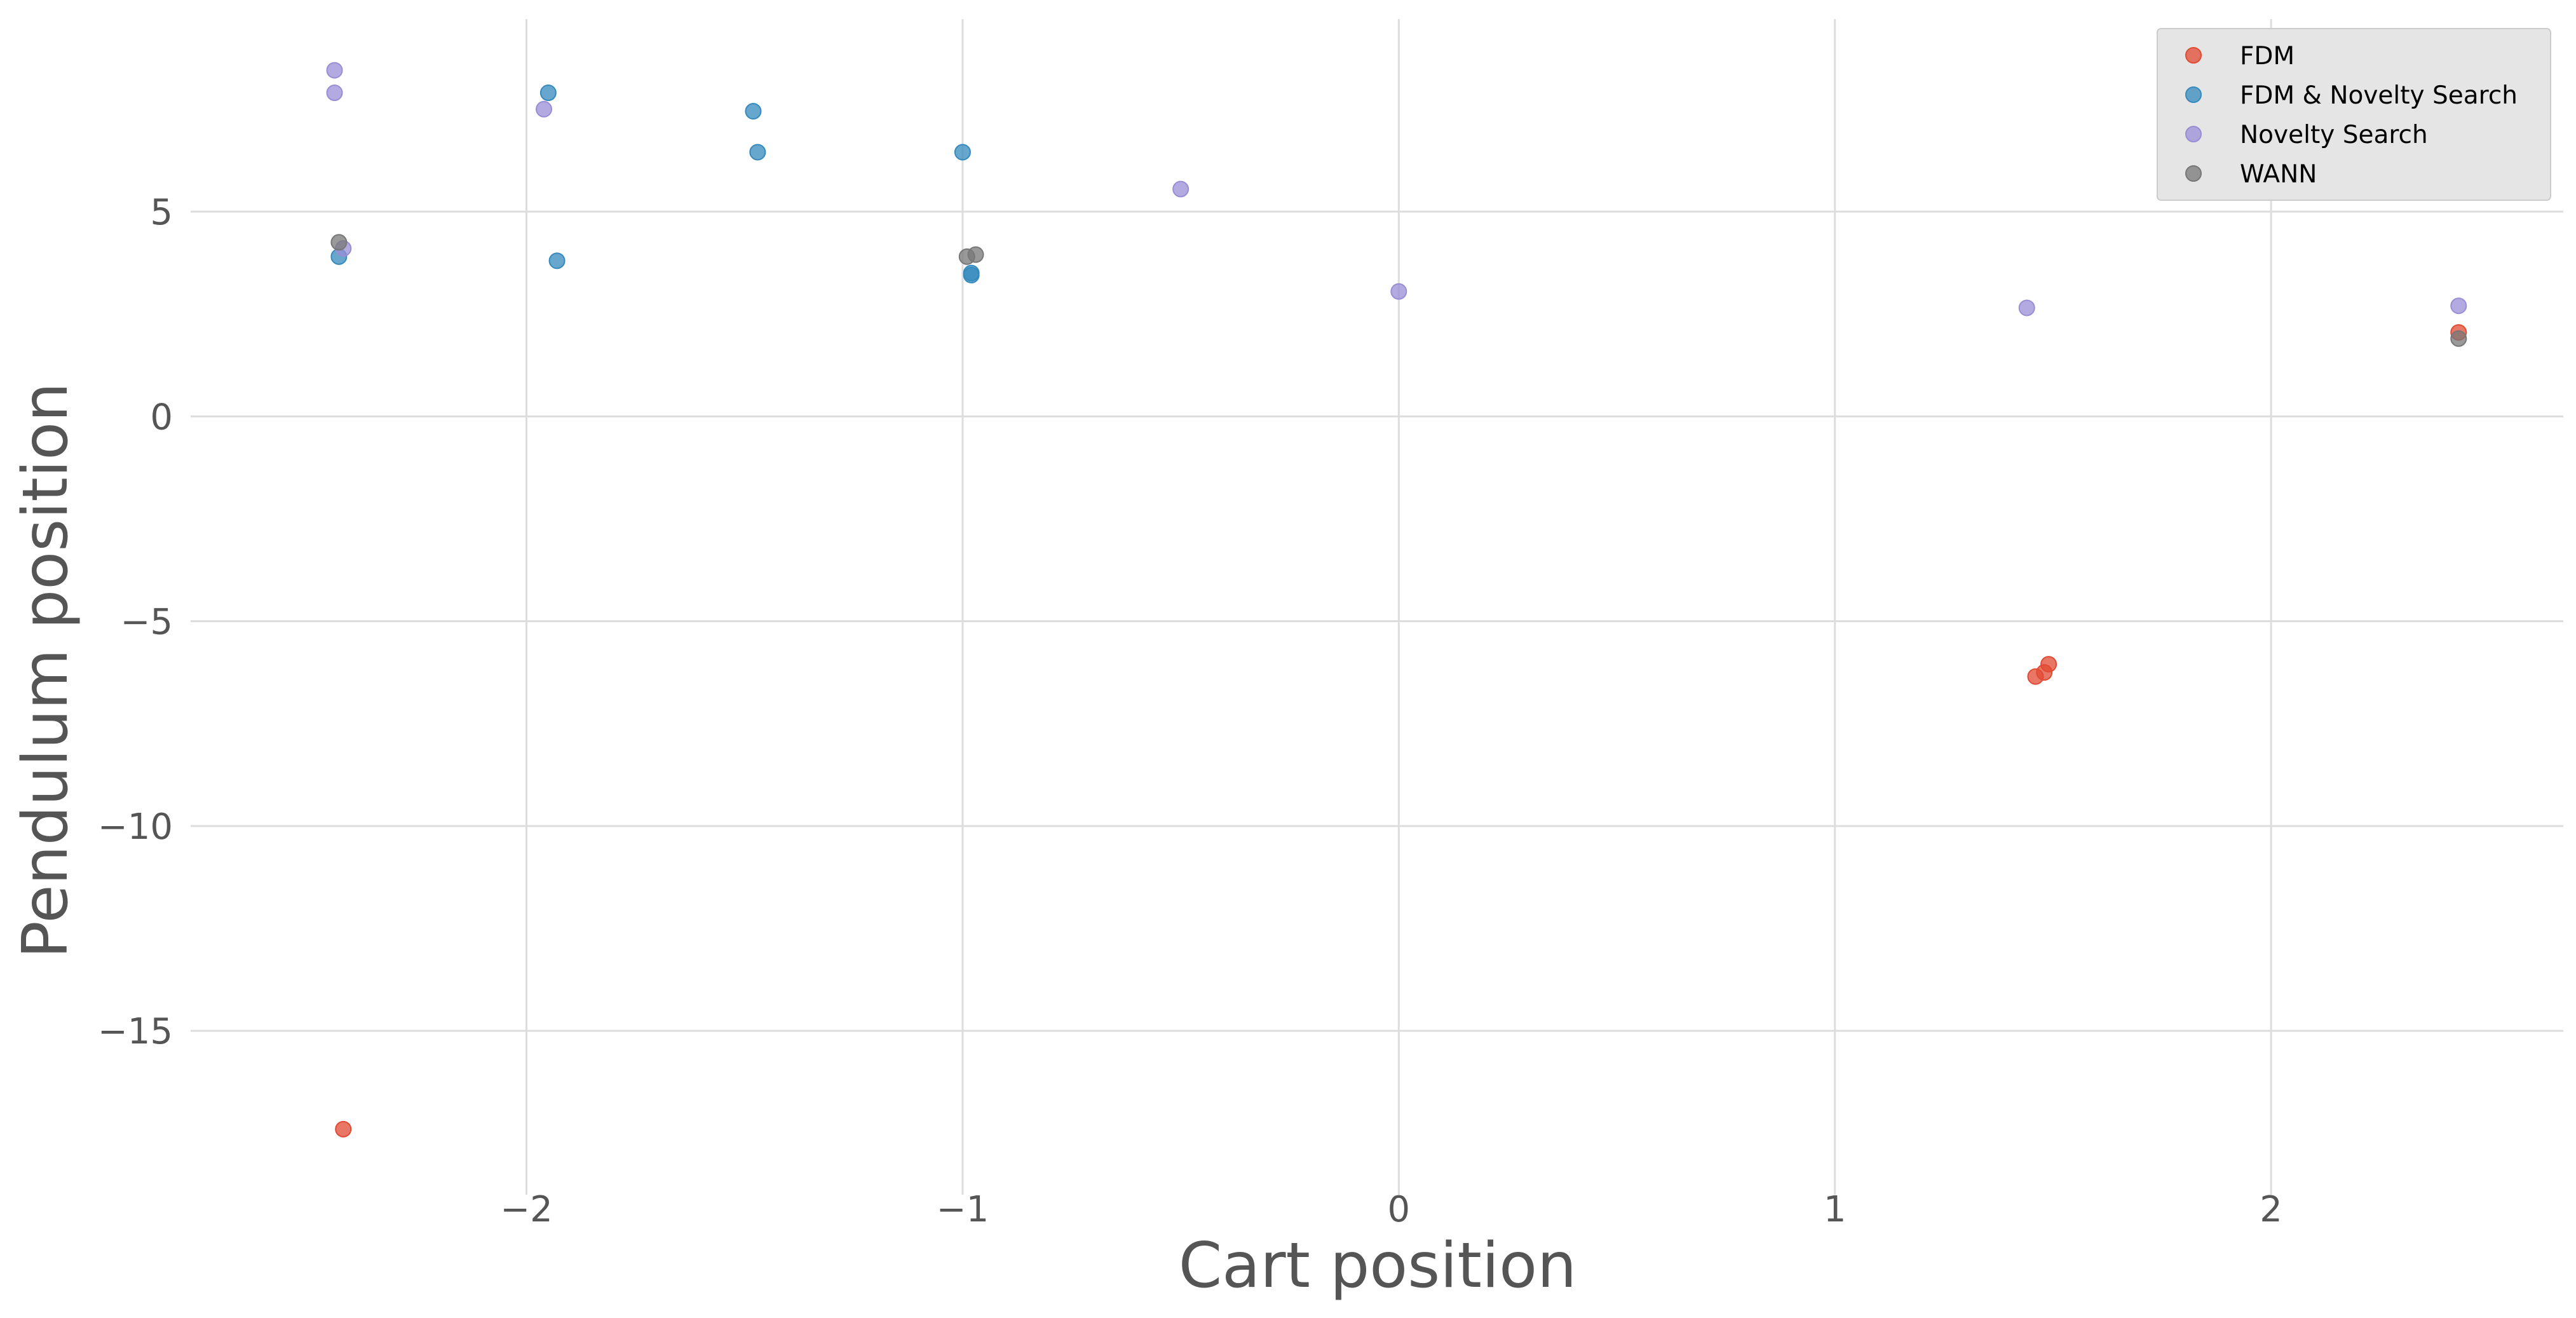 This screenshot has width=2576, height=1318. Describe the element at coordinates (135, 827) in the screenshot. I see `y-tick-label: −10` at that location.